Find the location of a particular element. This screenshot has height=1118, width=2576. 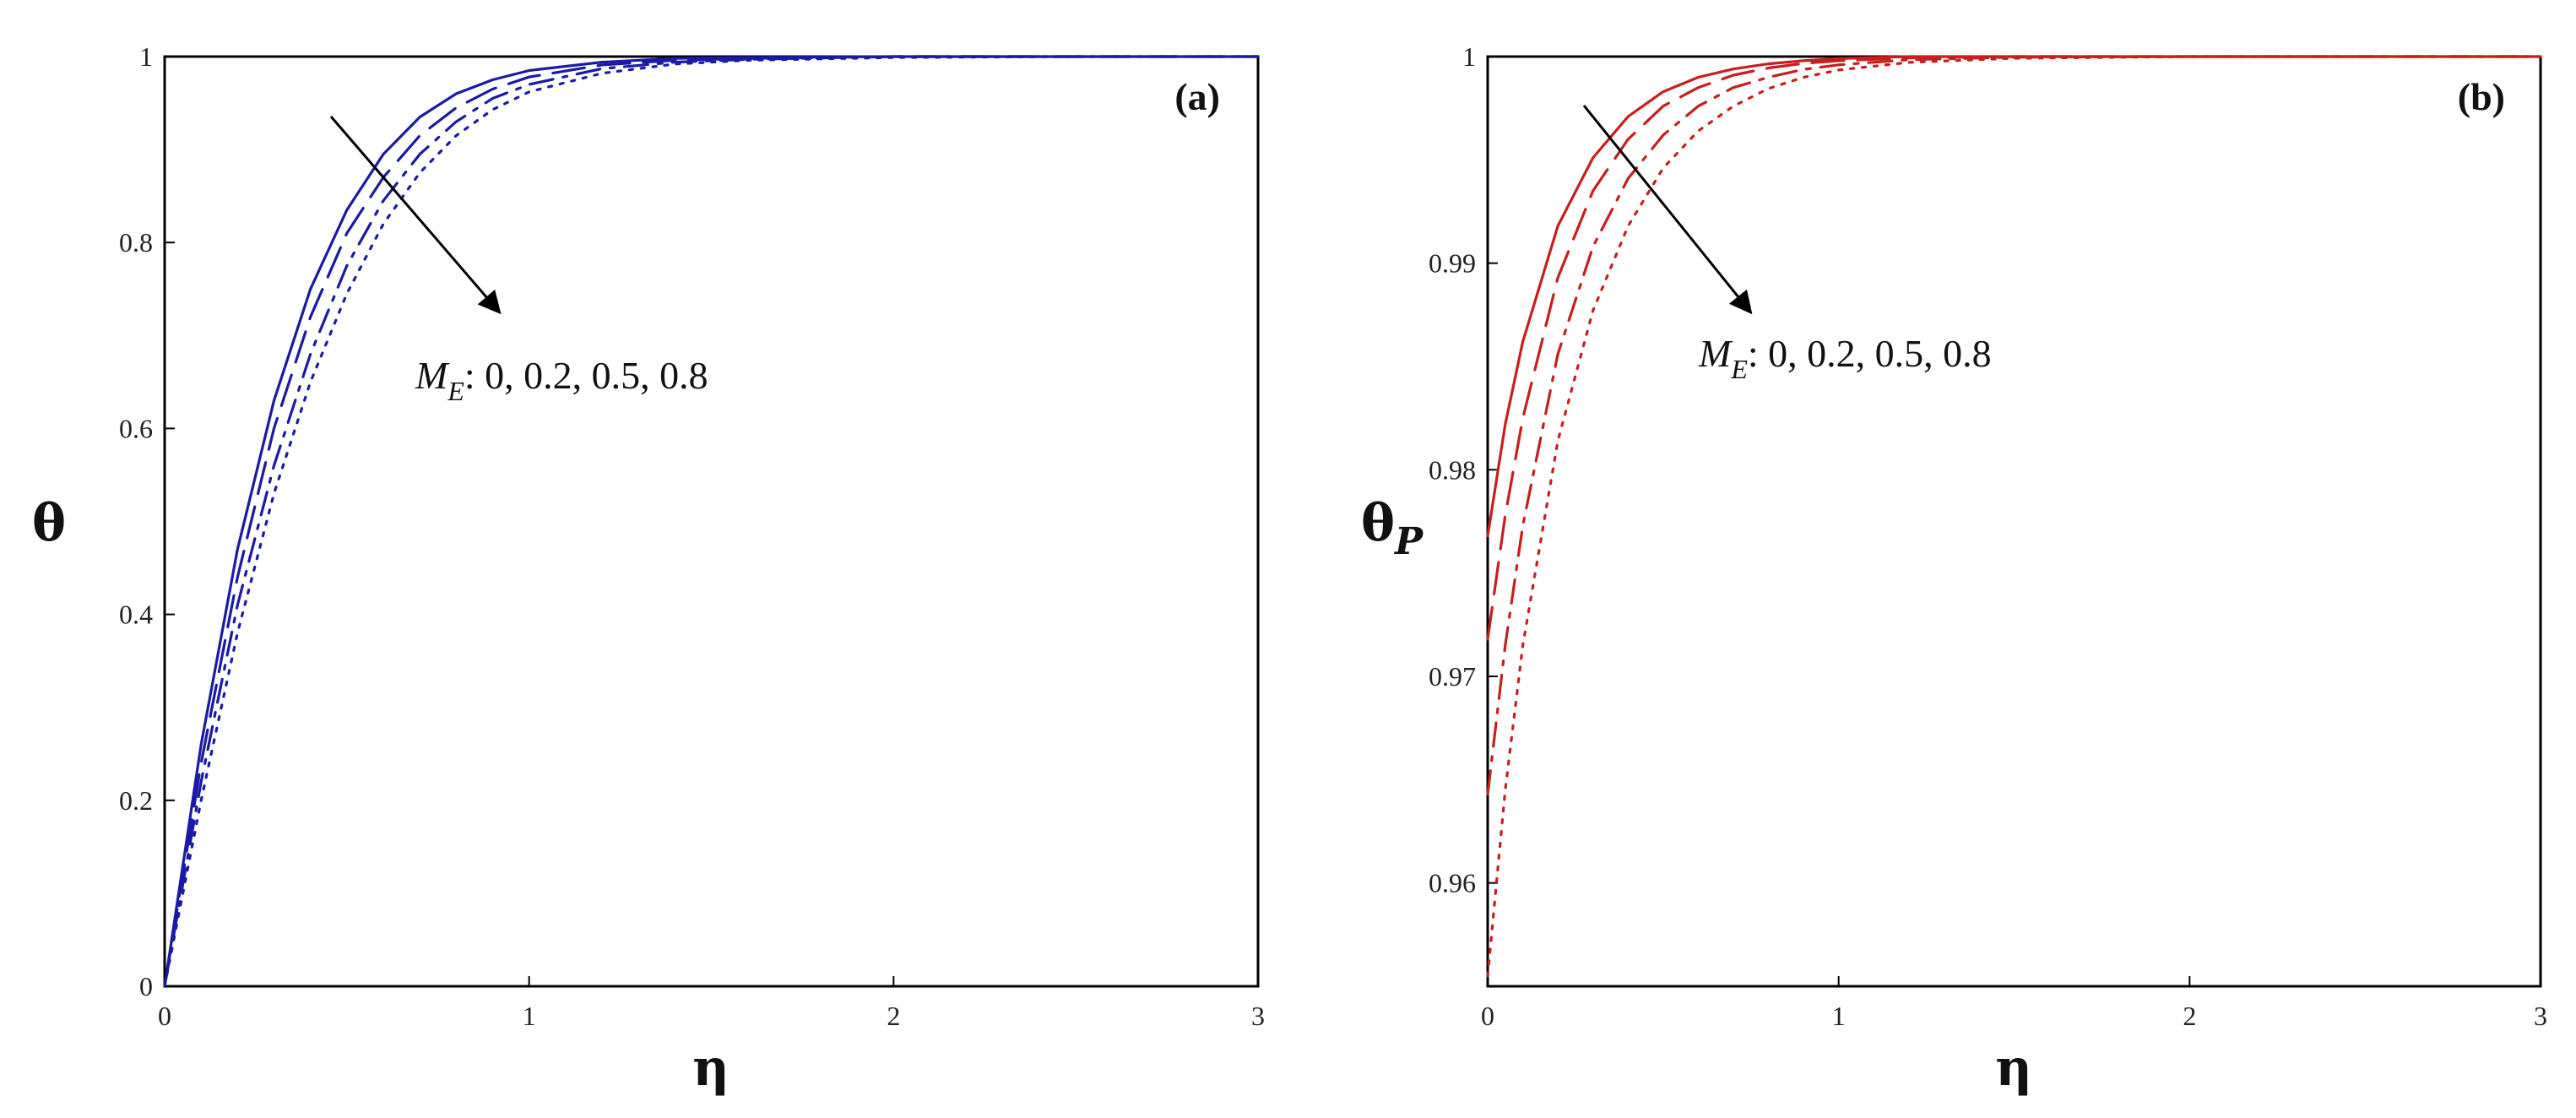

y-axis-label: θ is located at coordinates (49, 523).